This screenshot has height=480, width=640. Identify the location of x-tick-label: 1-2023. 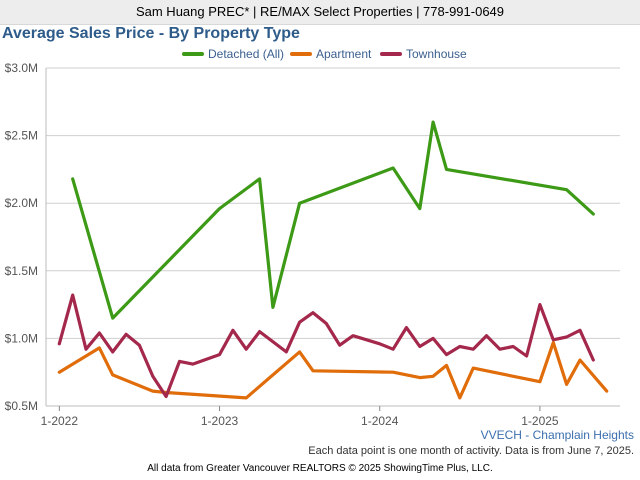
(220, 421).